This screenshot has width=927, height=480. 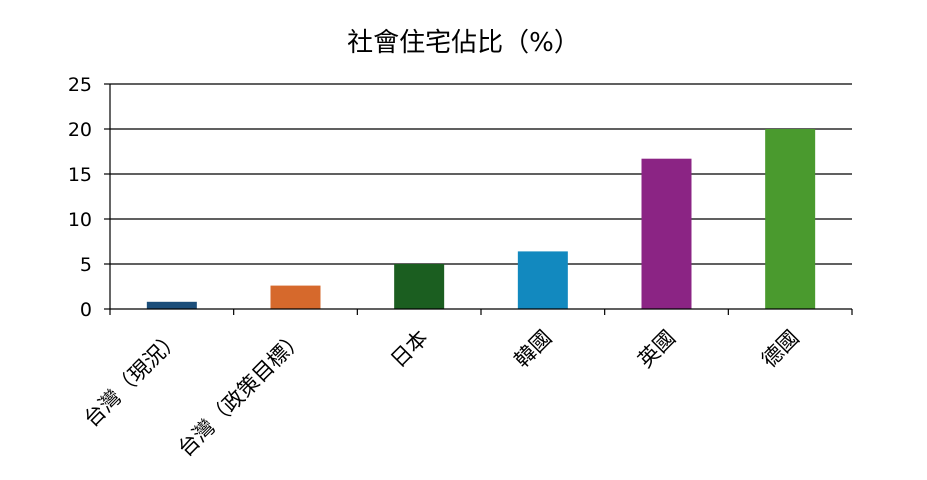 What do you see at coordinates (780, 349) in the screenshot?
I see `x-tick-label: 德國` at bounding box center [780, 349].